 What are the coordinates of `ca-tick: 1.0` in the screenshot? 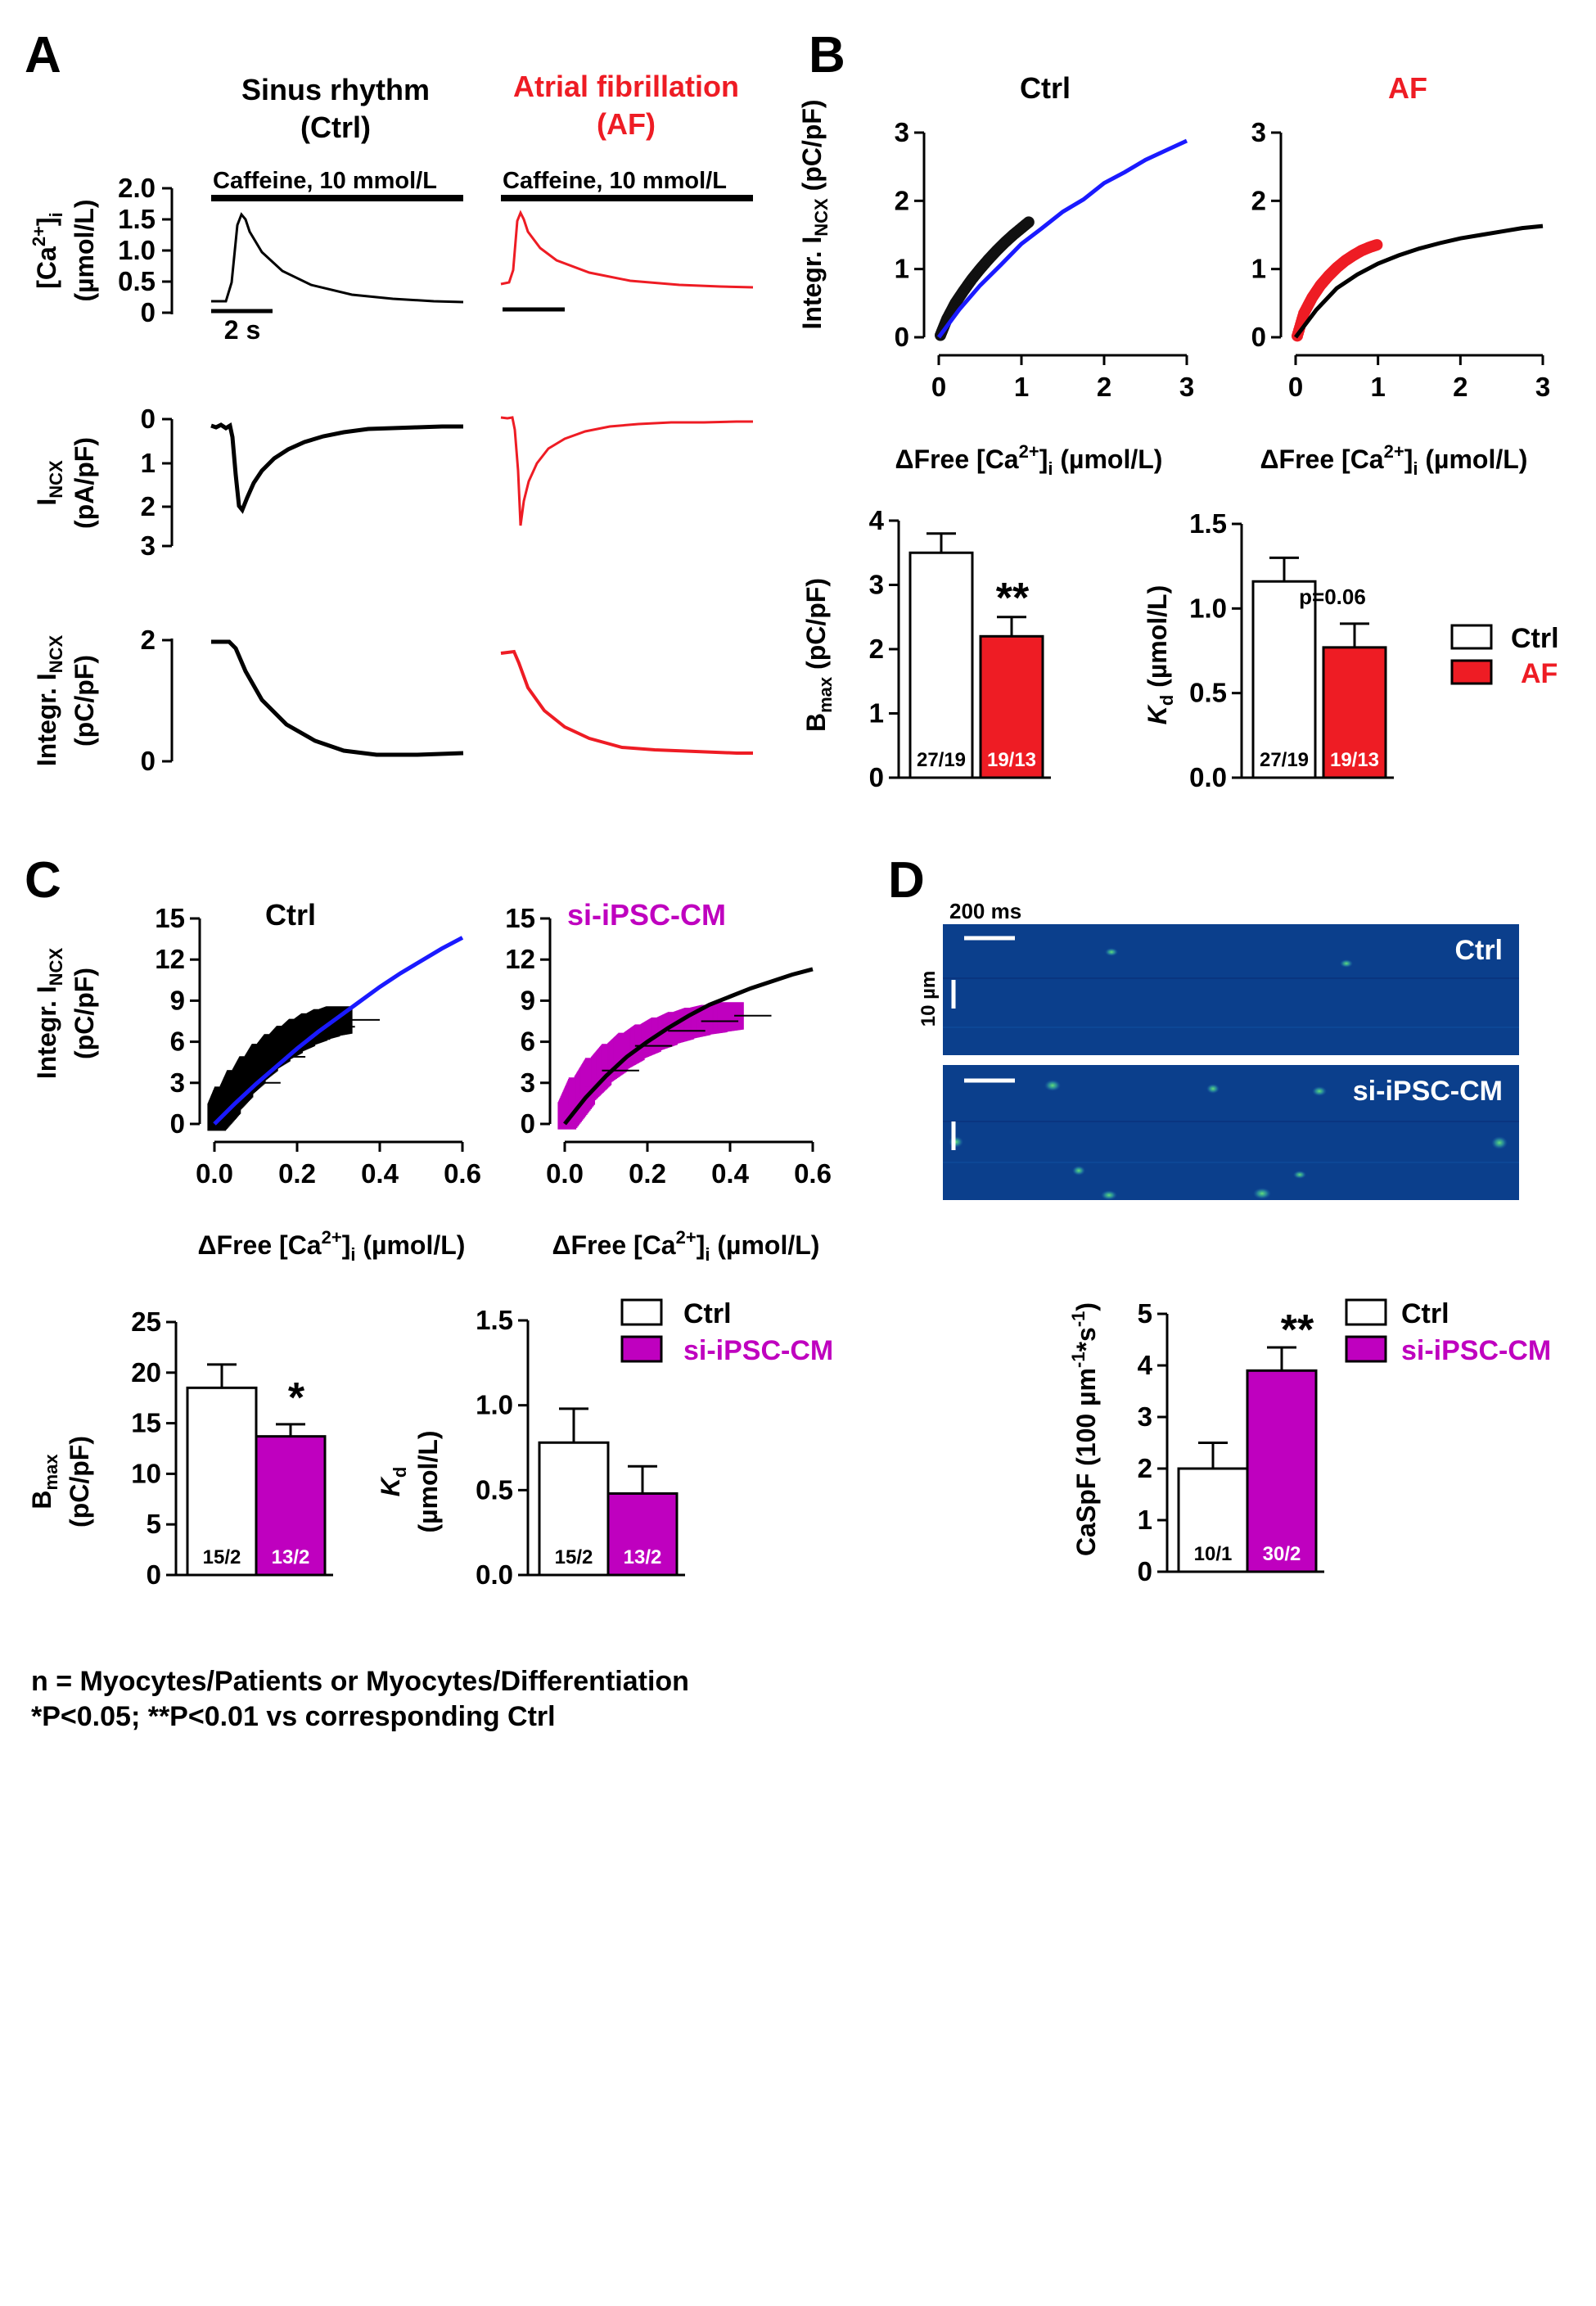 It's located at (137, 250).